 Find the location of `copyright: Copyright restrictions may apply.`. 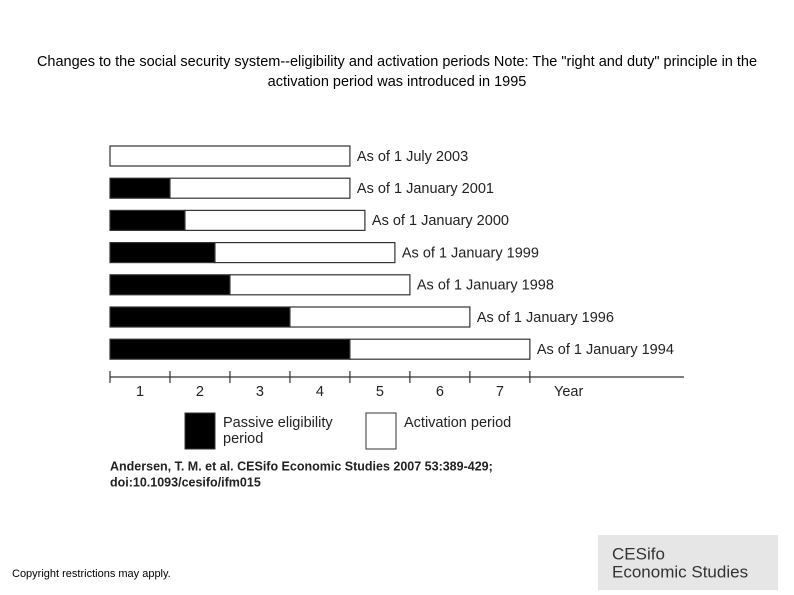

copyright: Copyright restrictions may apply. is located at coordinates (91, 574).